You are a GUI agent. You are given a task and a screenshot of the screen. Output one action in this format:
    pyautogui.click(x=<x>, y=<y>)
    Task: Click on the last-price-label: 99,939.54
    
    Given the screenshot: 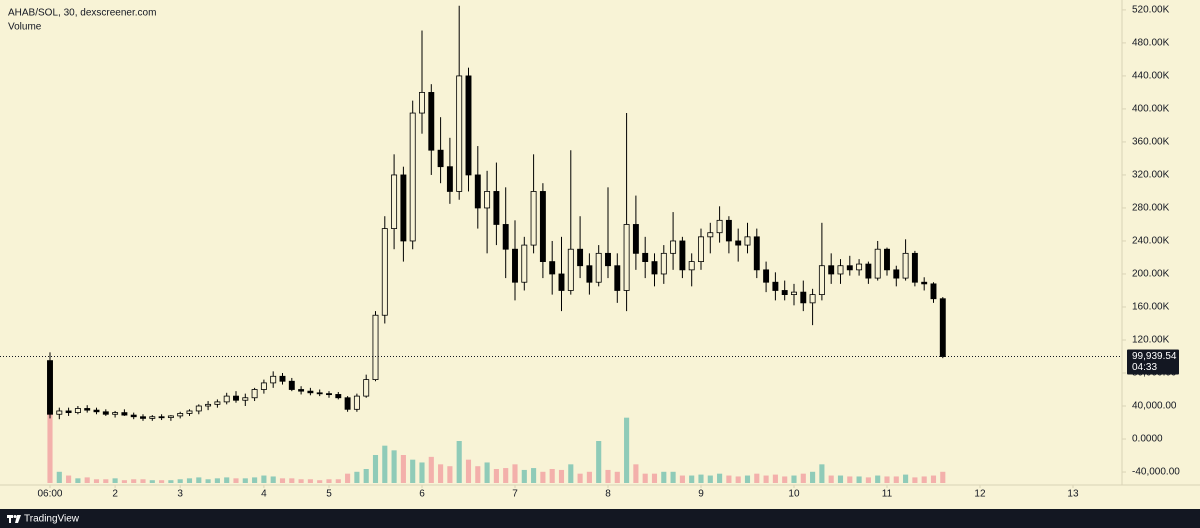 What is the action you would take?
    pyautogui.click(x=1154, y=356)
    